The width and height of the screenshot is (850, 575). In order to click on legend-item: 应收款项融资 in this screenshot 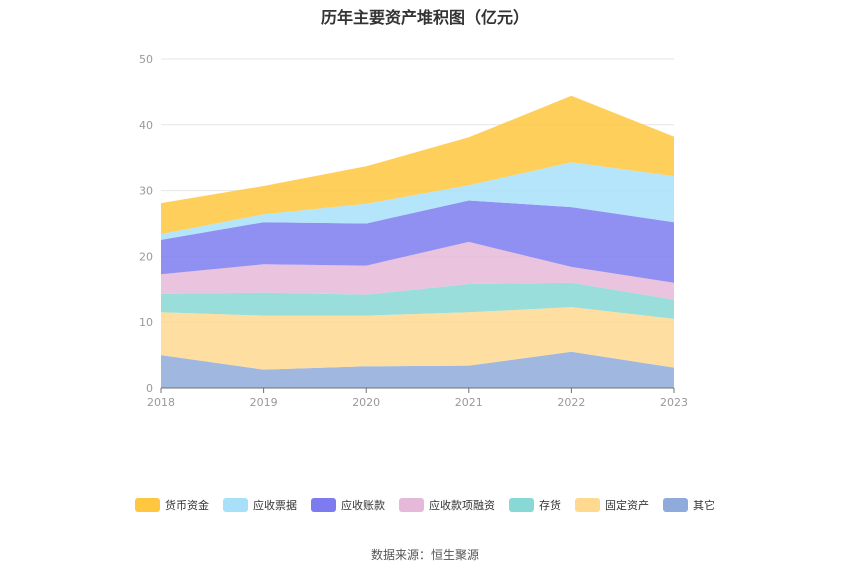, I will do `click(447, 505)`.